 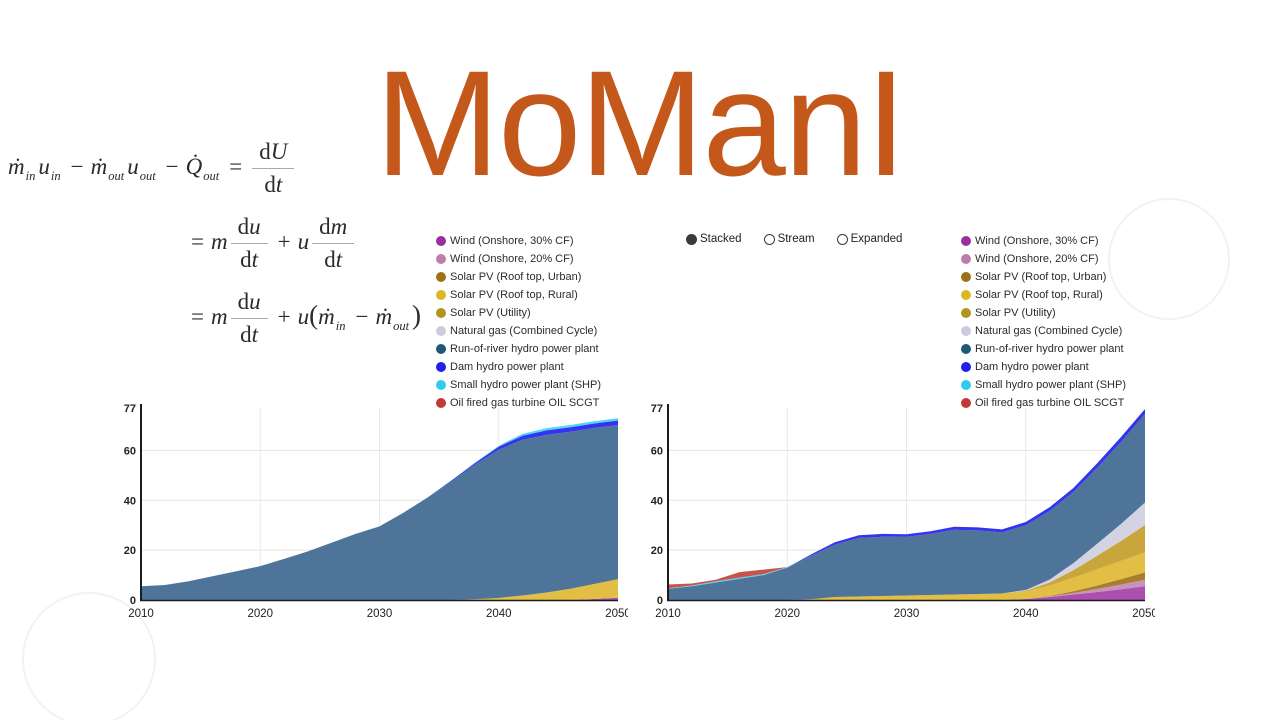 I want to click on fraction: dU dt, so click(x=273, y=168).